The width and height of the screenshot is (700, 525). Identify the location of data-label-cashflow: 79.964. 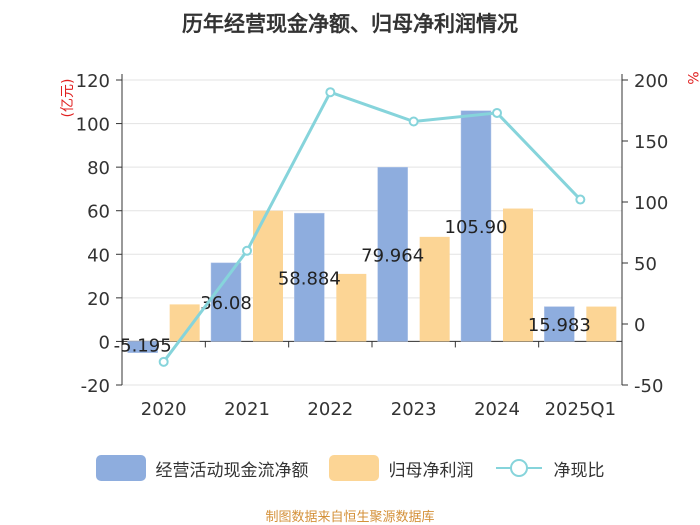
(392, 255).